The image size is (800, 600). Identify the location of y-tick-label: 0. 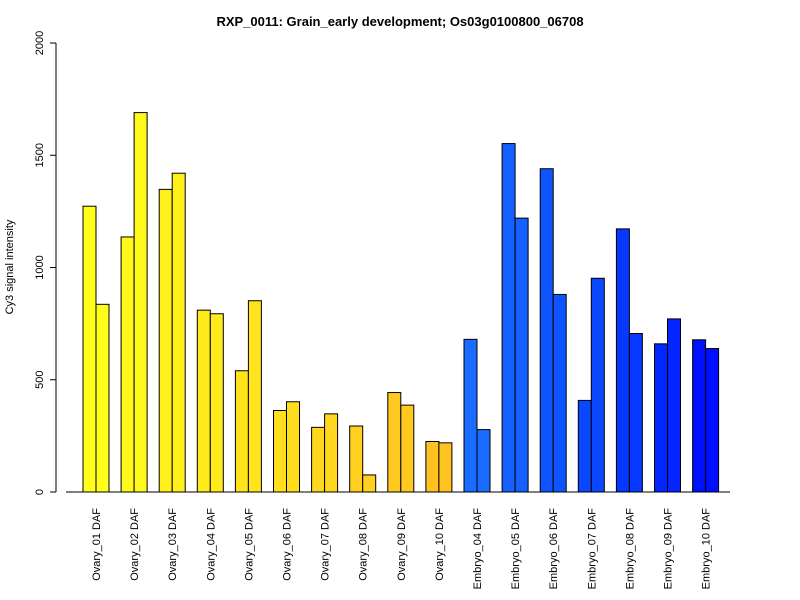
(40, 492).